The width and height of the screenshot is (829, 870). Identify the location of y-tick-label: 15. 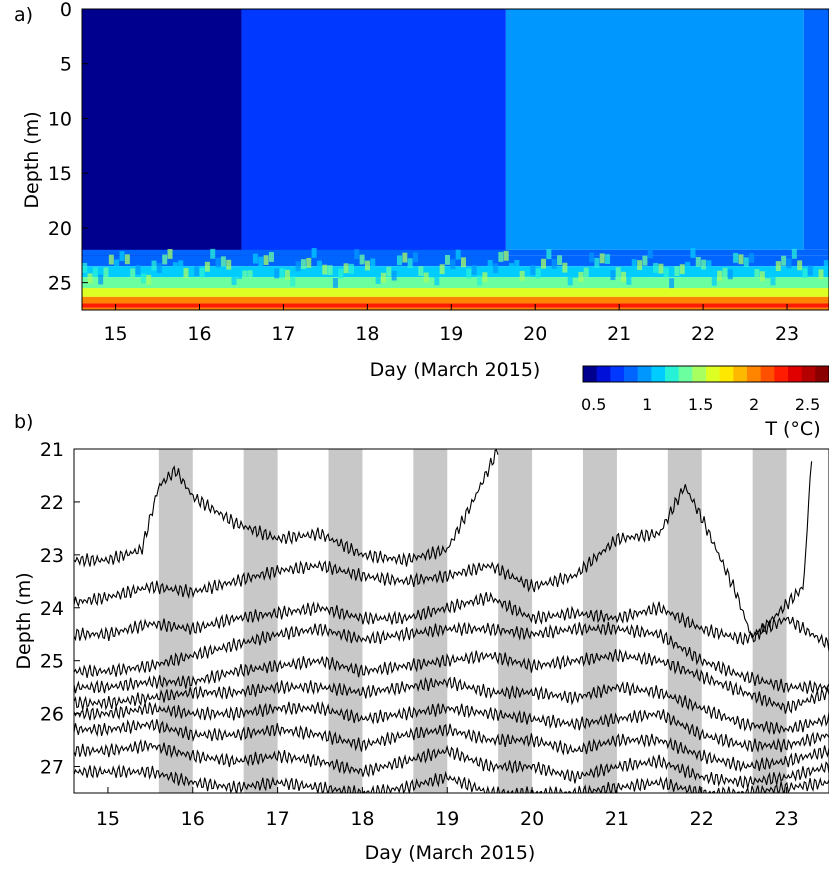
(60, 174).